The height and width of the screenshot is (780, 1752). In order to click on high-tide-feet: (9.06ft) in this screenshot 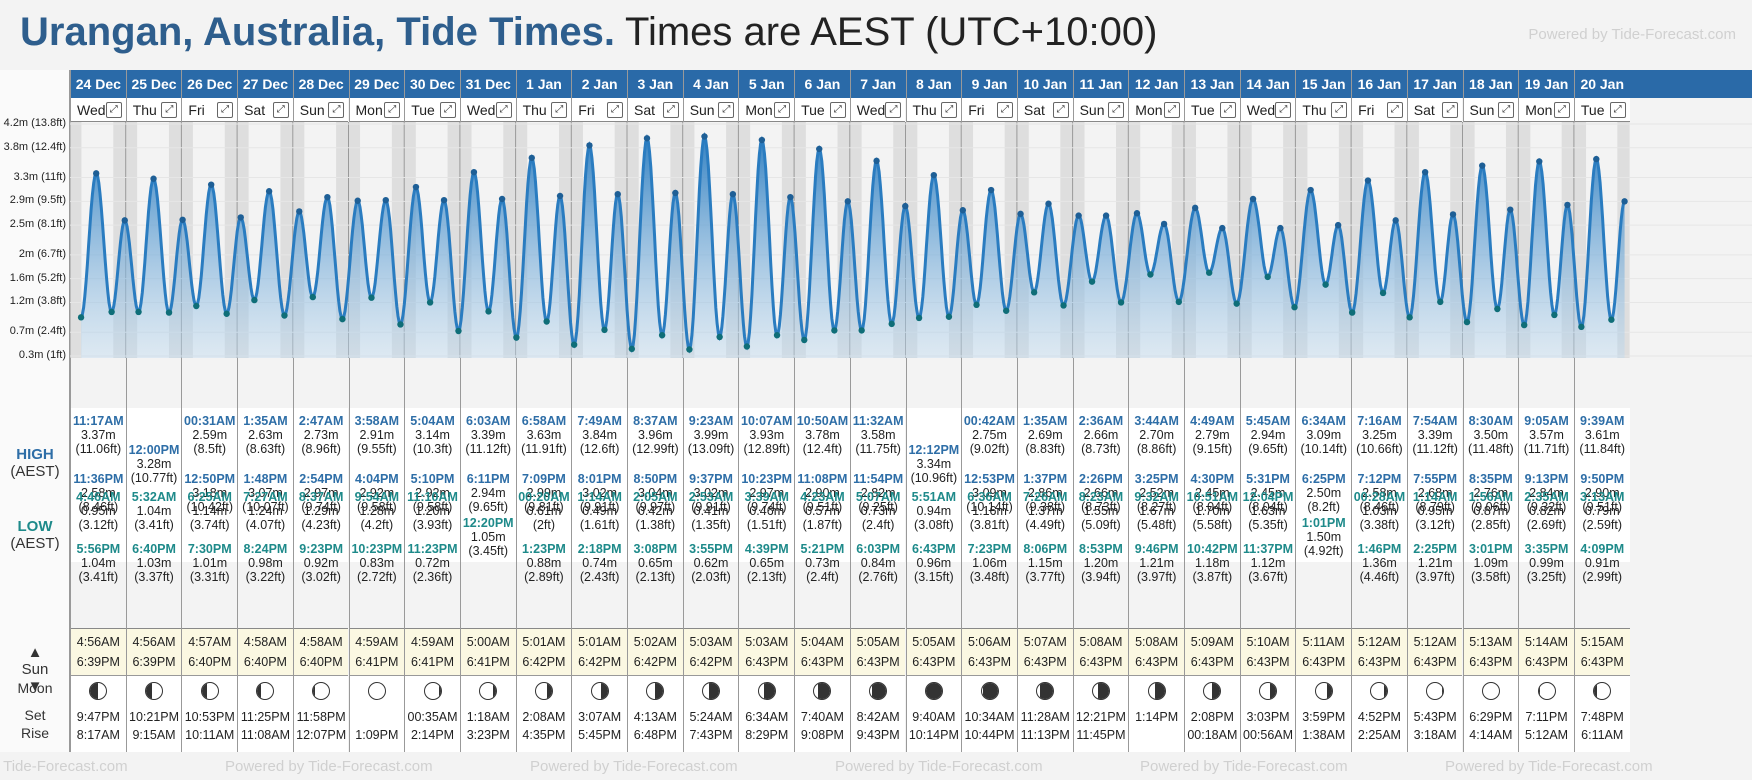, I will do `click(1491, 507)`.